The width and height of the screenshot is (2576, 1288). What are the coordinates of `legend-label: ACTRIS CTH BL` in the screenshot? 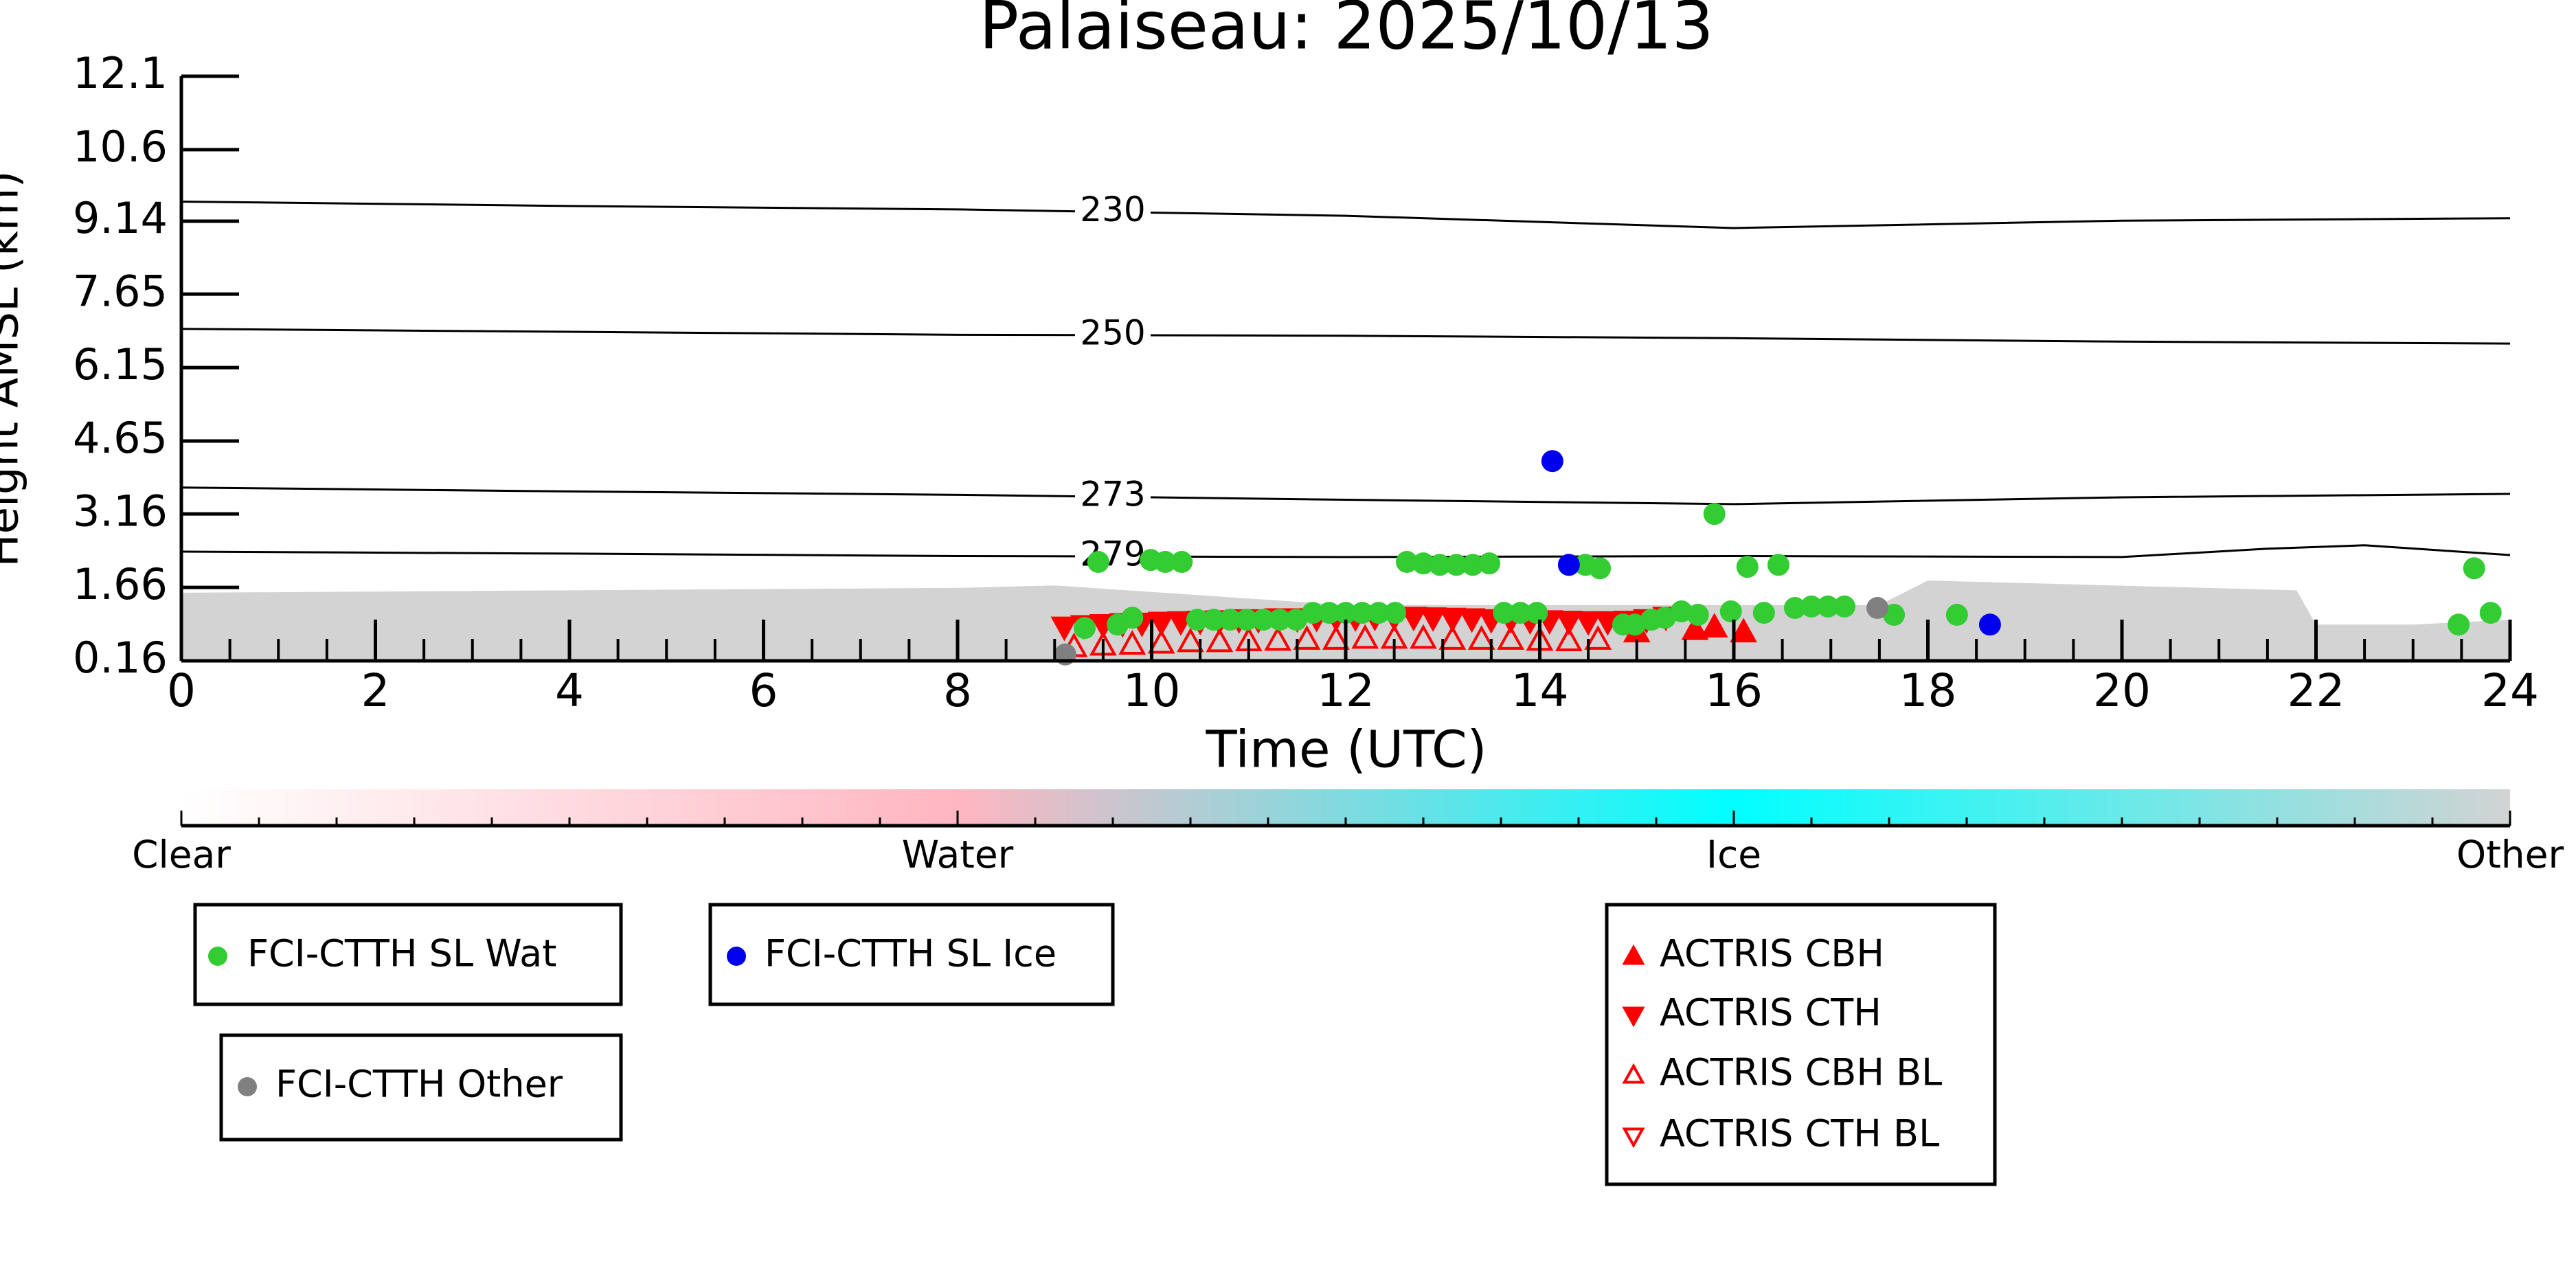 It's located at (1799, 1133).